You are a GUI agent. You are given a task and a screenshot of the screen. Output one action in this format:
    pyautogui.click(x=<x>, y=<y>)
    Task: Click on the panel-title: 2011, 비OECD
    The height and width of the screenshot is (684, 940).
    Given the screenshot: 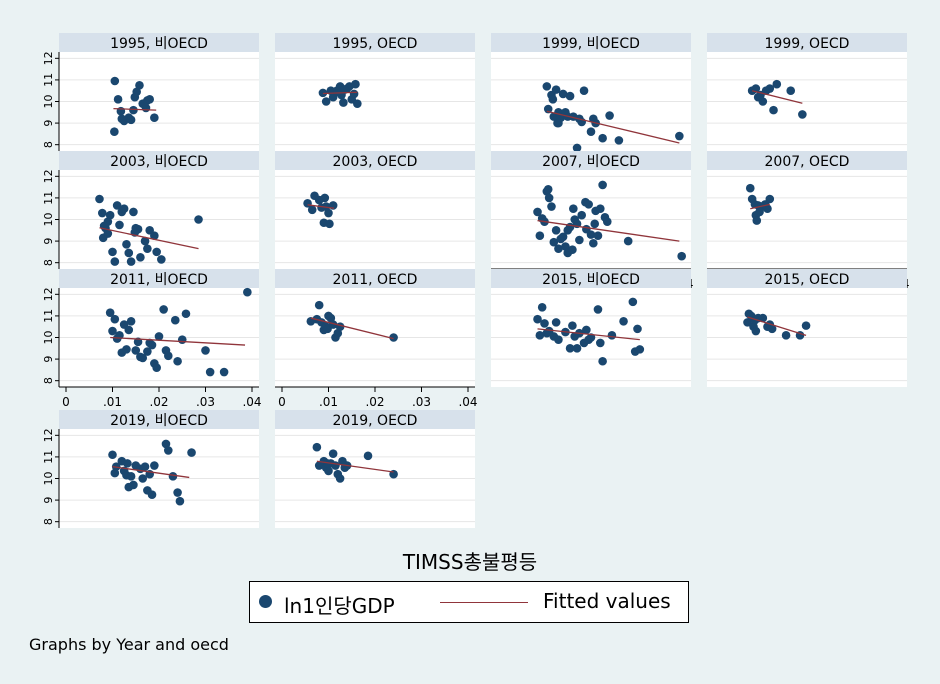 What is the action you would take?
    pyautogui.click(x=159, y=280)
    